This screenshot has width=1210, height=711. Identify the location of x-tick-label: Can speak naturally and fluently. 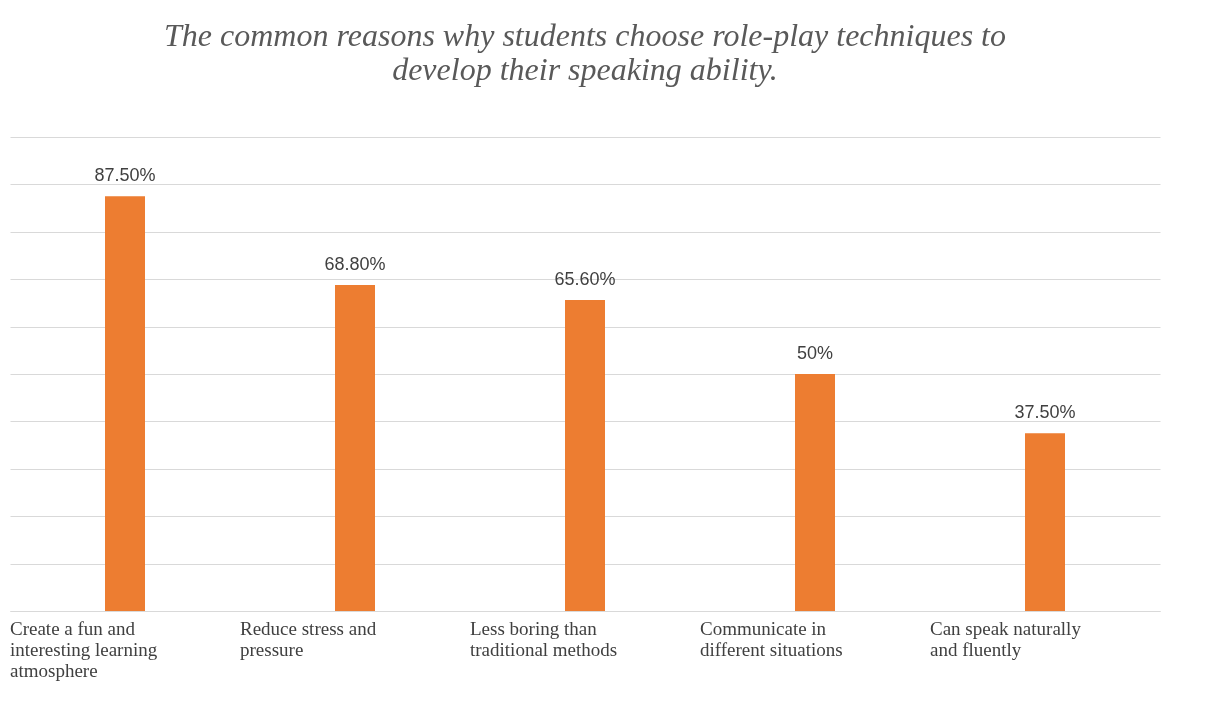
(1006, 638).